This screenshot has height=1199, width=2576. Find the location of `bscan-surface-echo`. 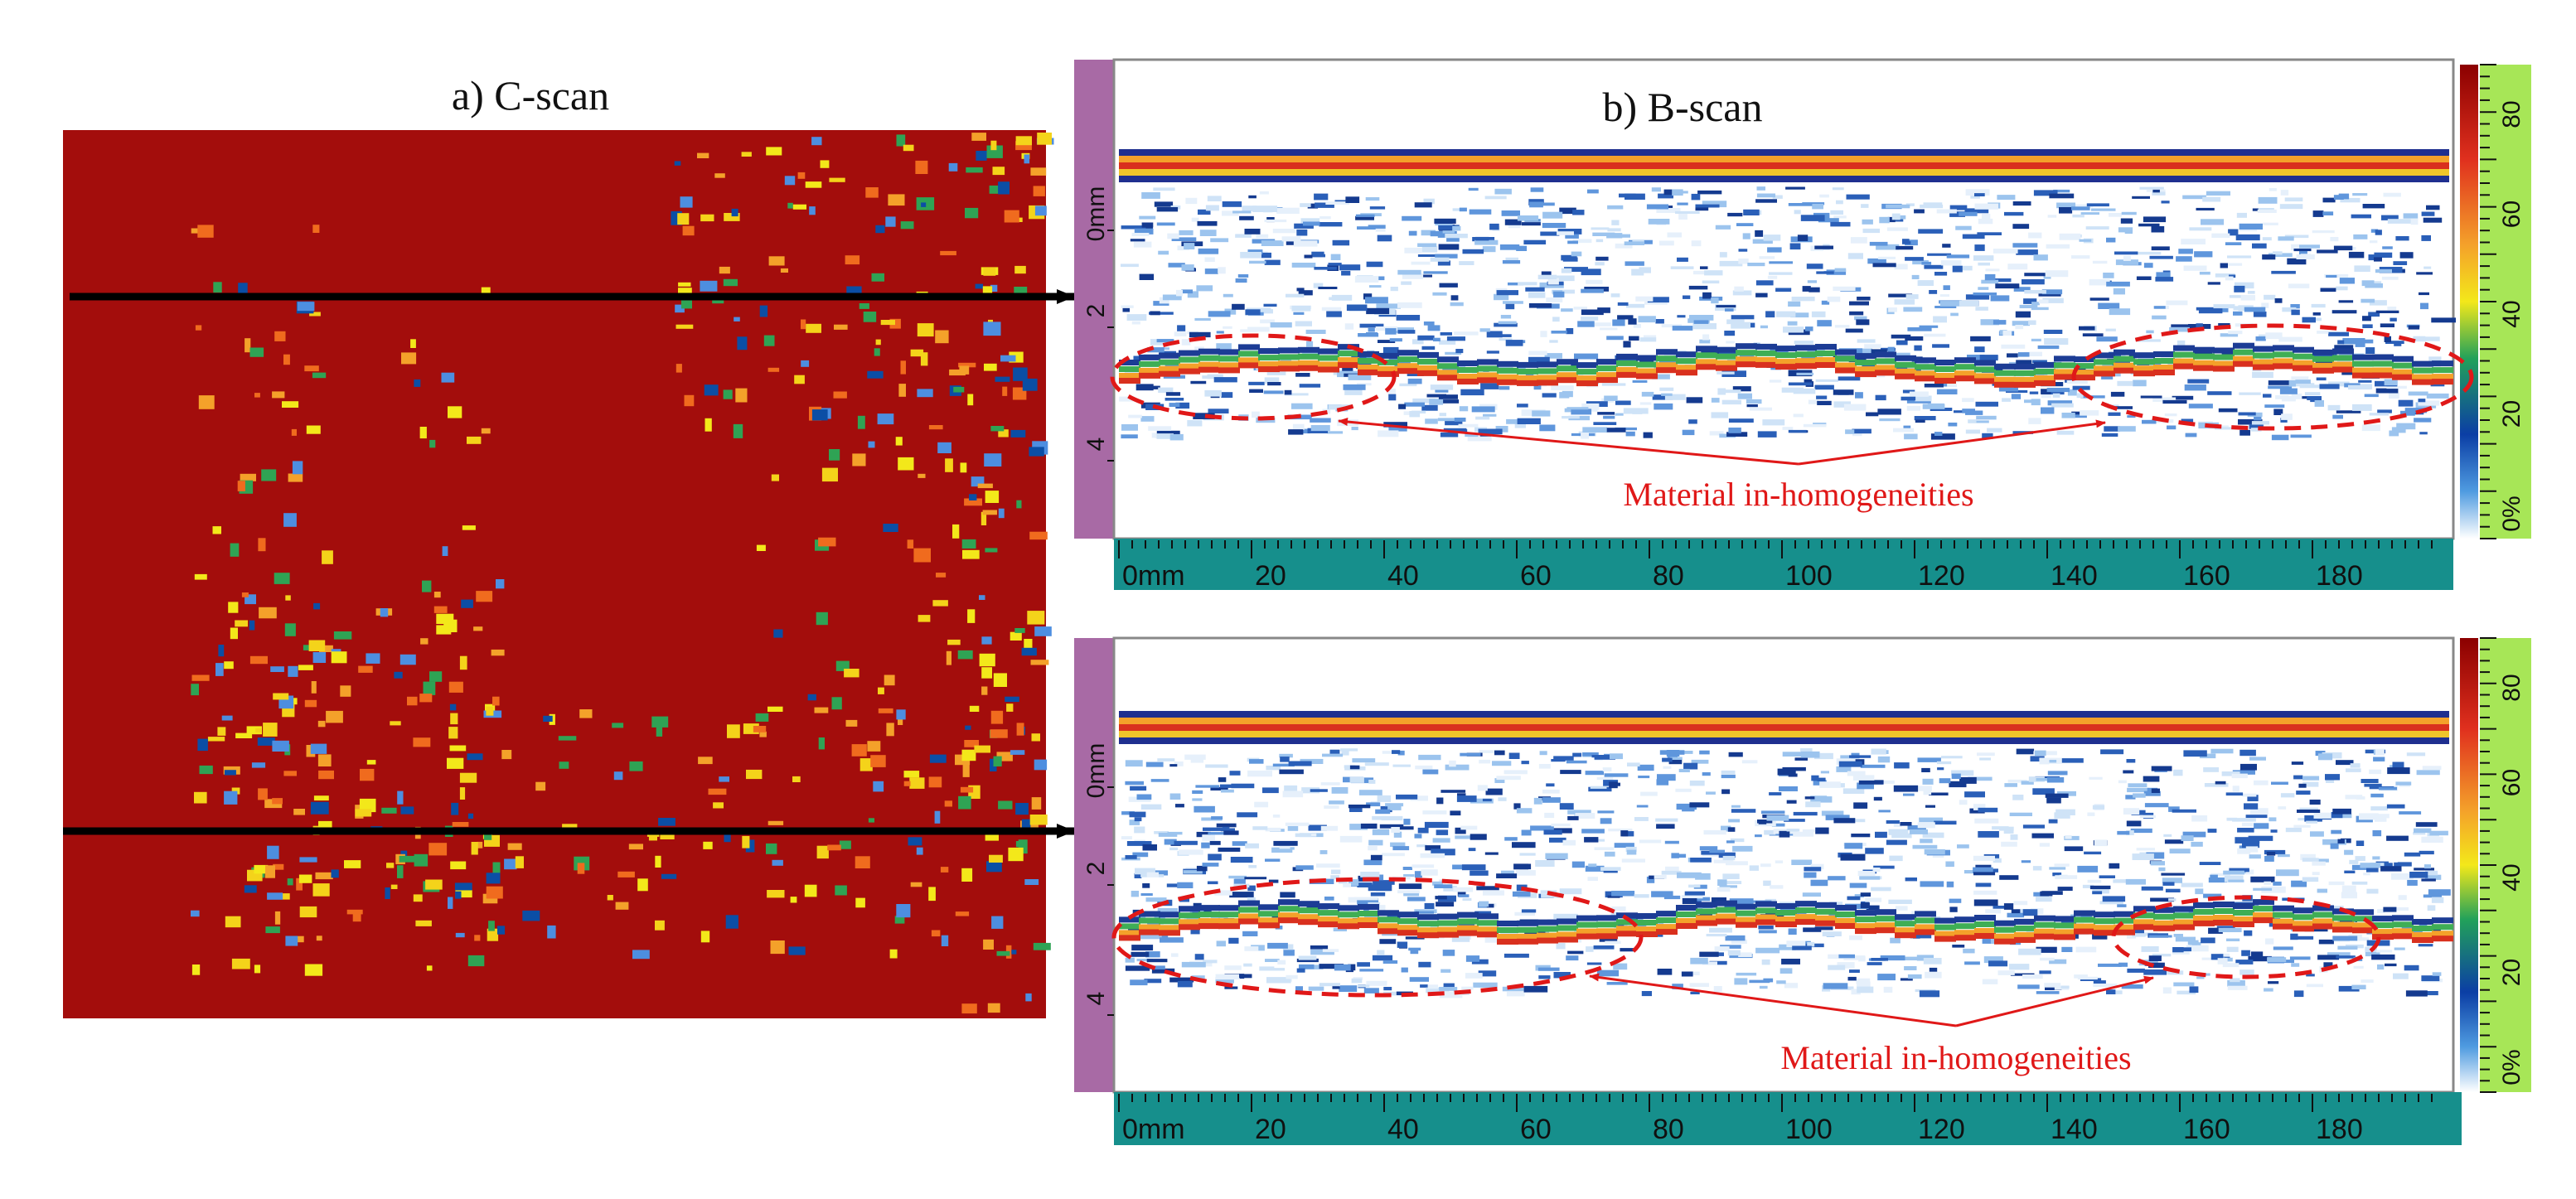

bscan-surface-echo is located at coordinates (1784, 721).